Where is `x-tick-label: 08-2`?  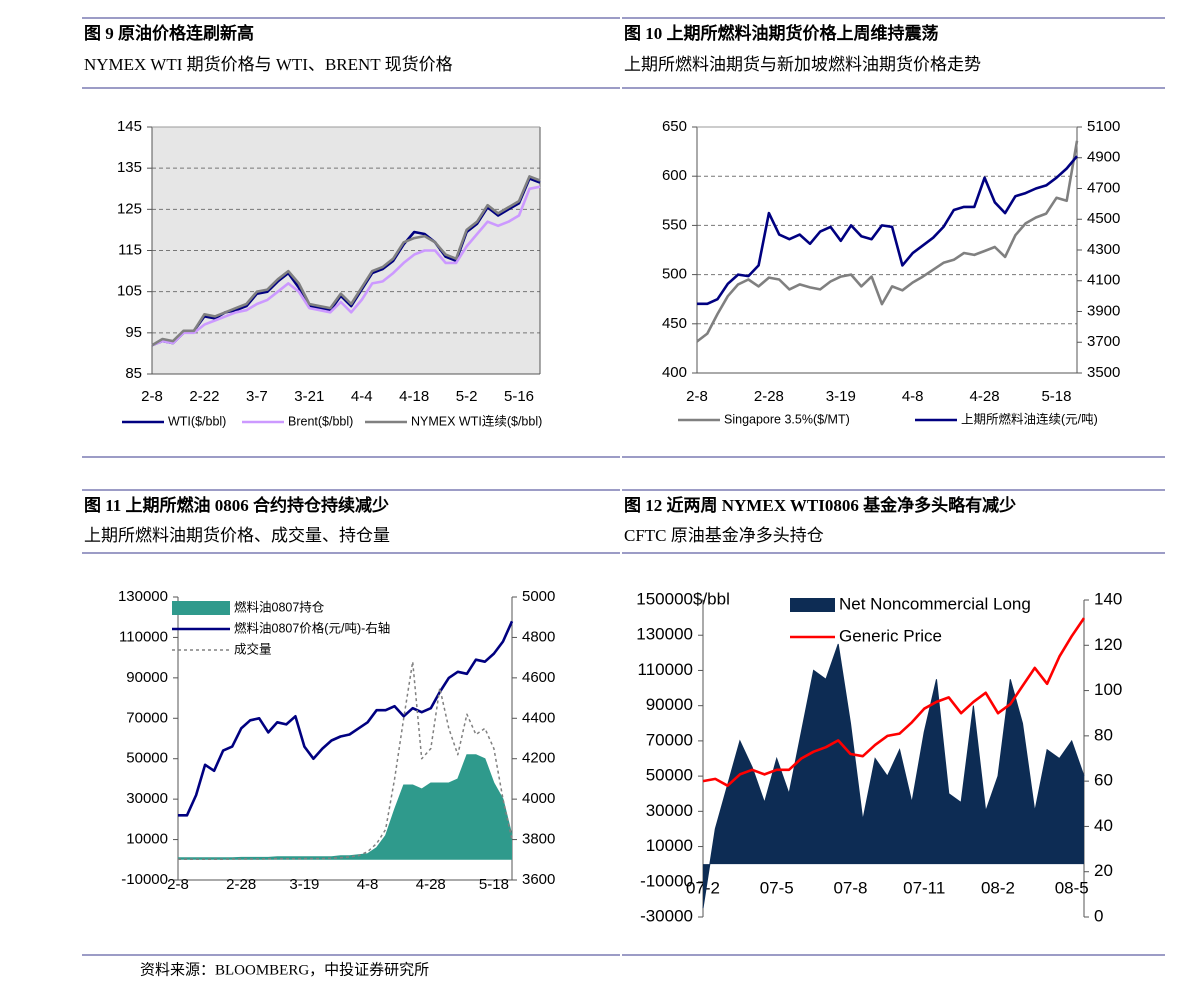 x-tick-label: 08-2 is located at coordinates (998, 887).